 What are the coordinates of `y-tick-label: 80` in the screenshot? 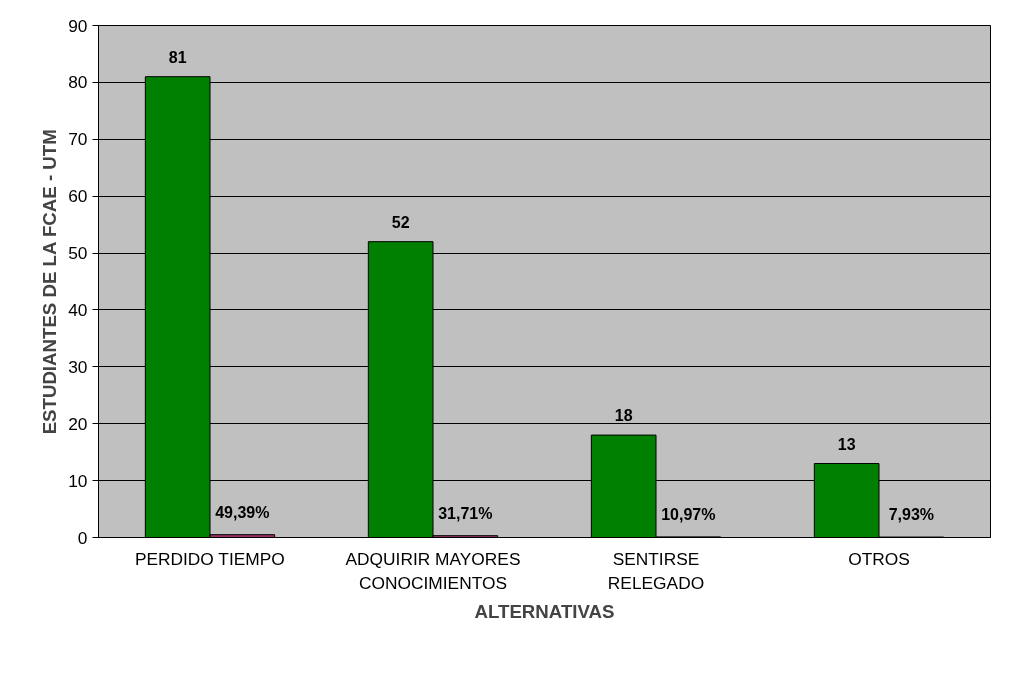 It's located at (78, 82).